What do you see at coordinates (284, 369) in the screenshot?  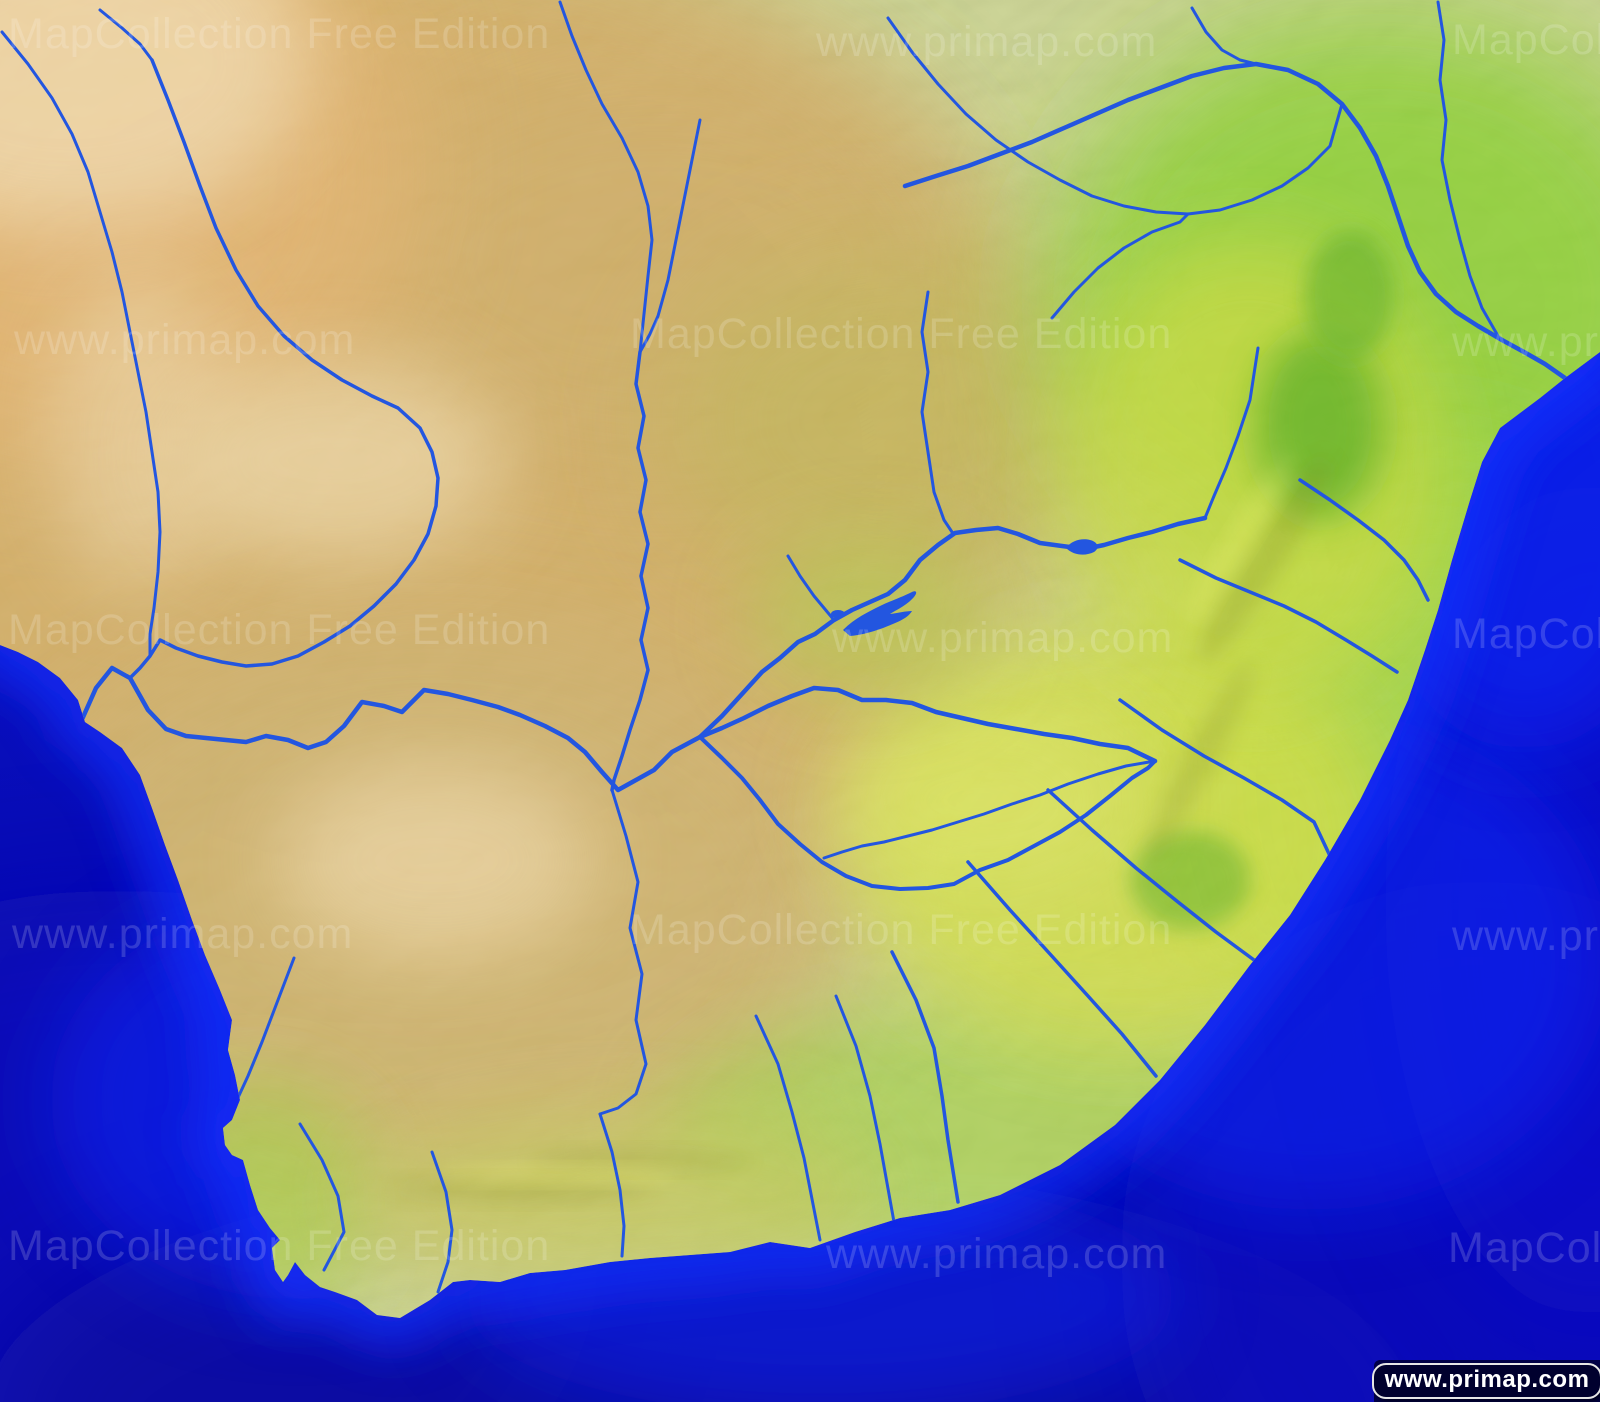 I see `fish-river-namibia` at bounding box center [284, 369].